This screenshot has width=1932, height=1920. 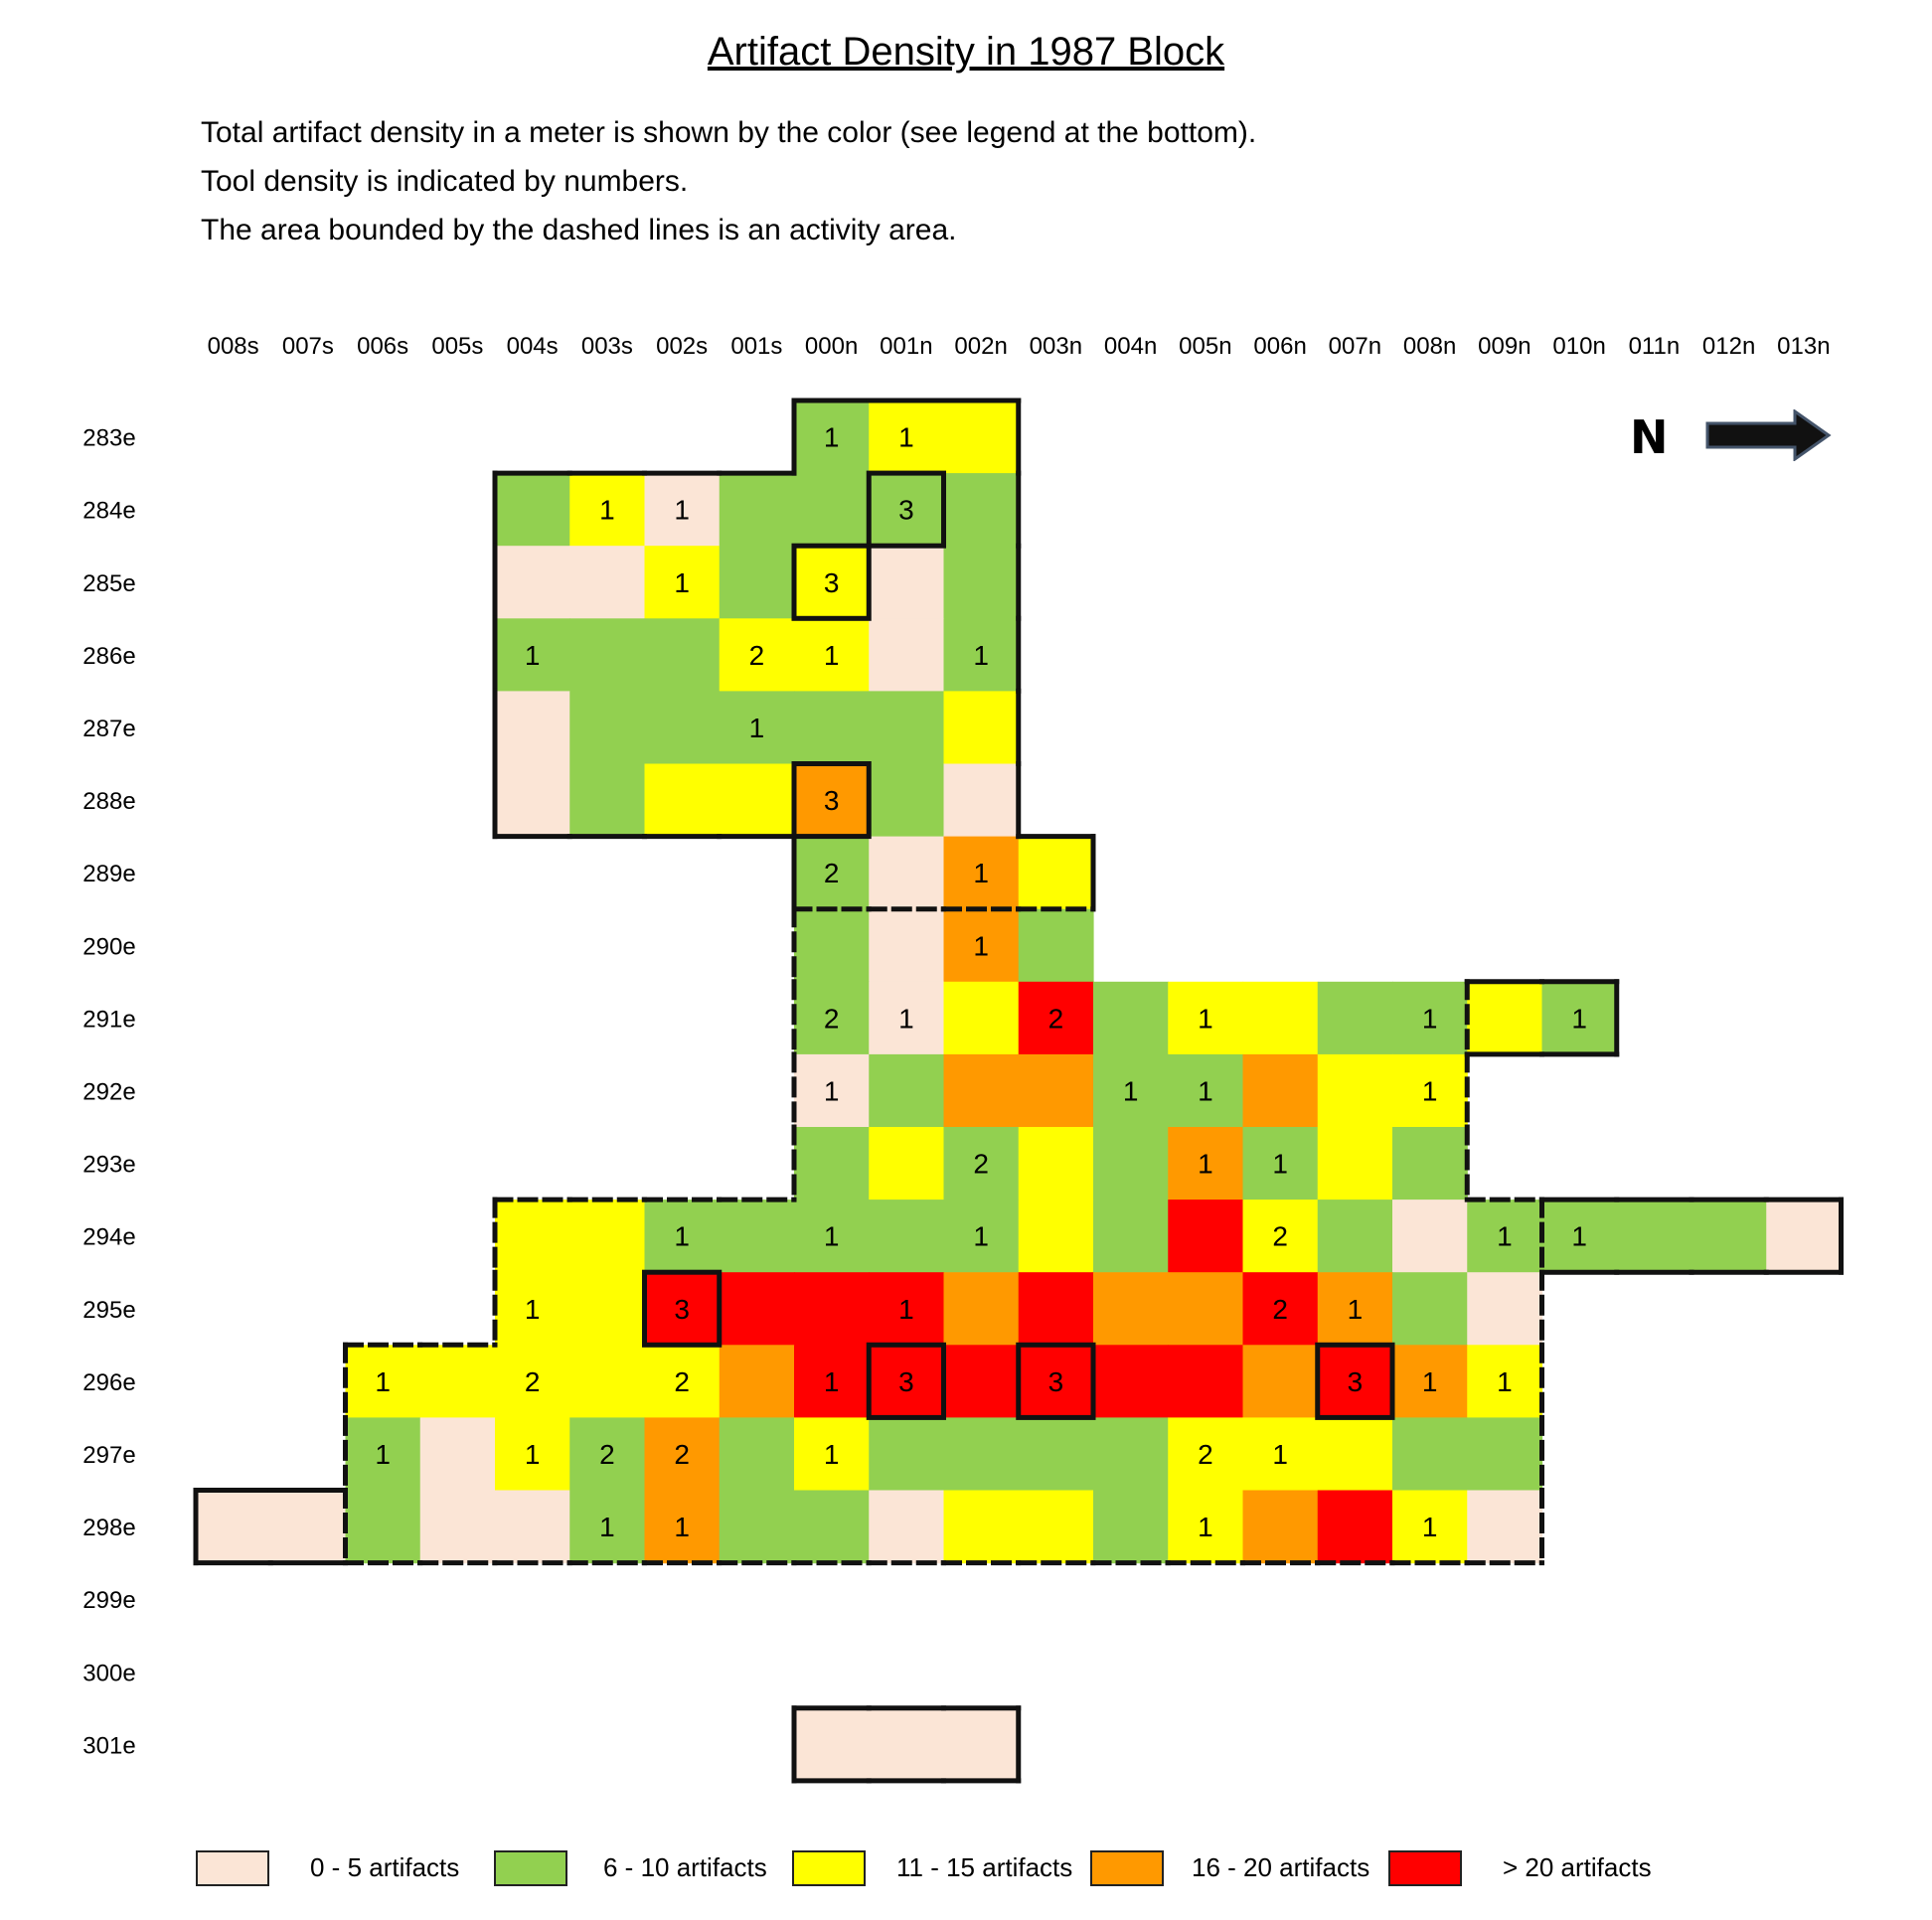 I want to click on cell-294e-008n, so click(x=1430, y=1236).